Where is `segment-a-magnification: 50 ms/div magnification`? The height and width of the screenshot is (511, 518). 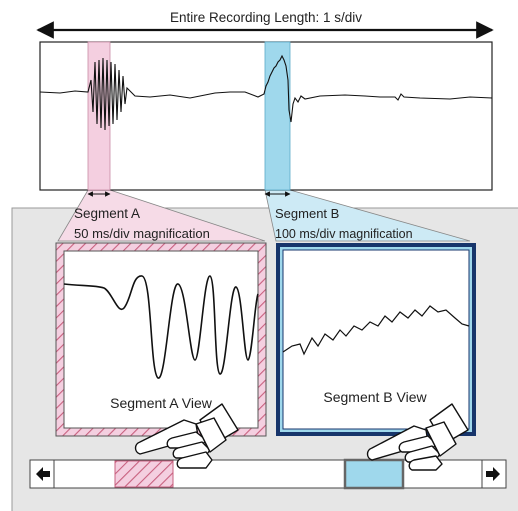 segment-a-magnification: 50 ms/div magnification is located at coordinates (142, 233).